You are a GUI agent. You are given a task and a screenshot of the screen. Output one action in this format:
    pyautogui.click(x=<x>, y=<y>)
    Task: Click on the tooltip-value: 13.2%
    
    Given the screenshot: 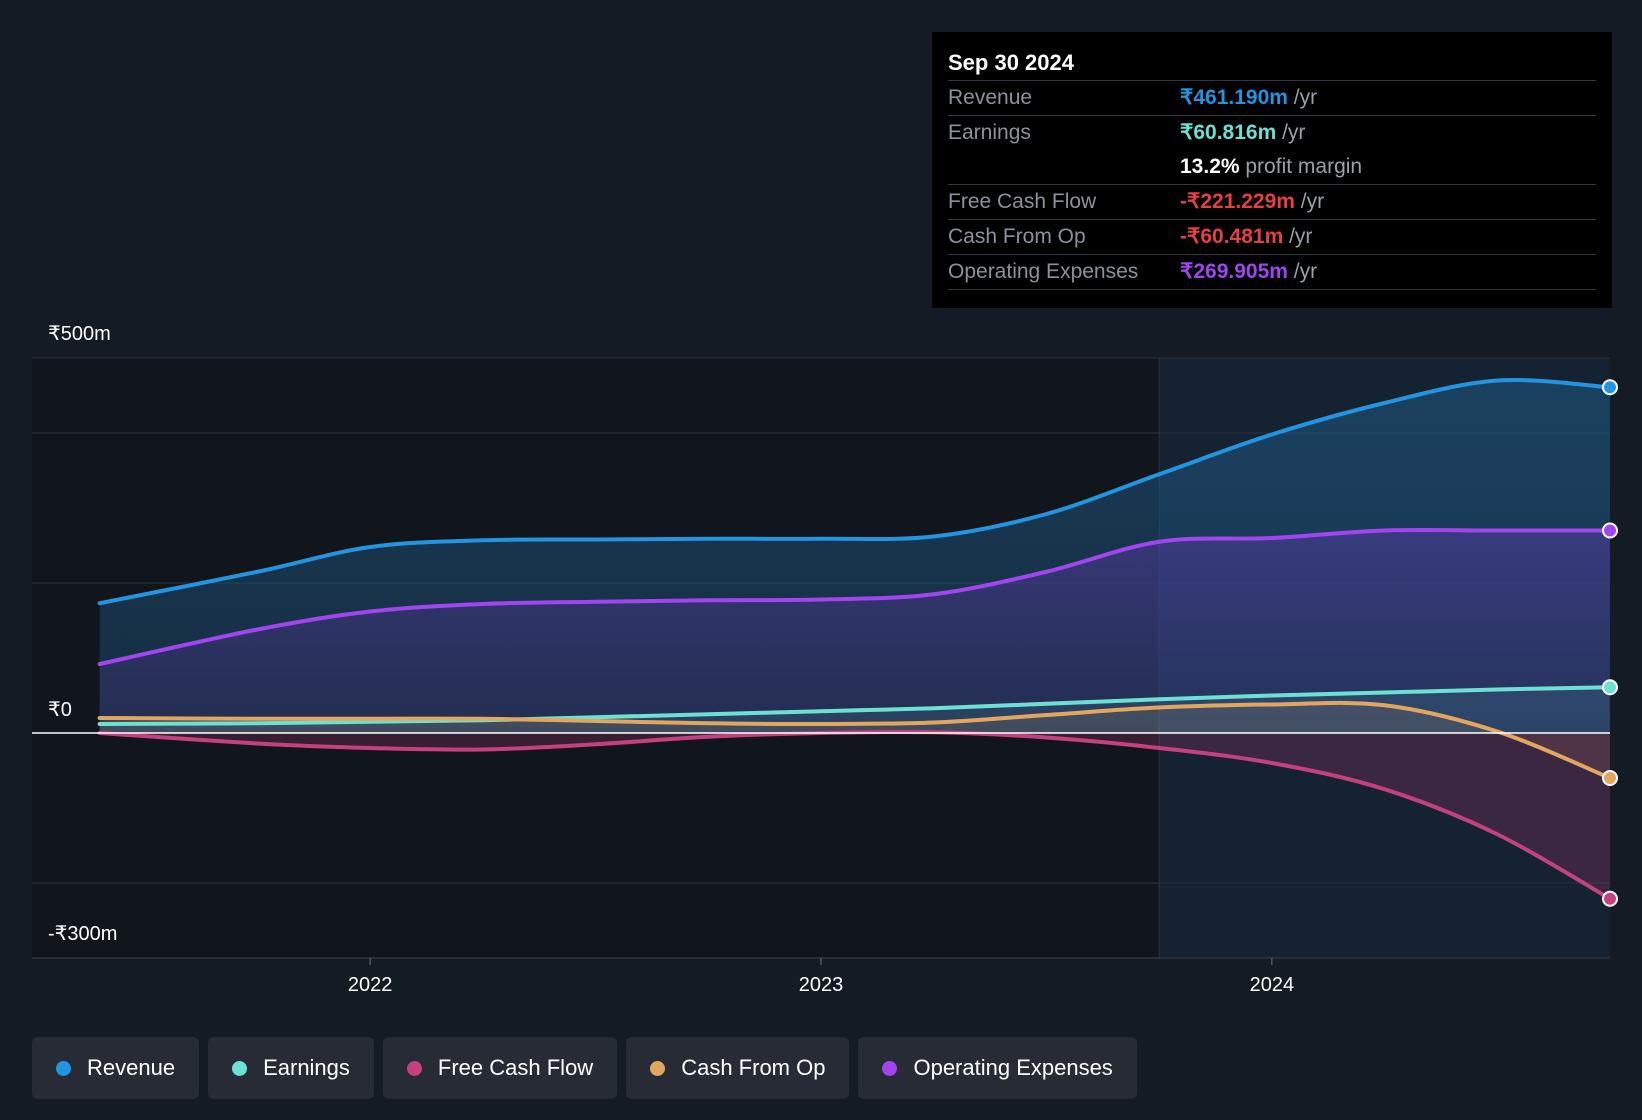 What is the action you would take?
    pyautogui.click(x=1210, y=166)
    